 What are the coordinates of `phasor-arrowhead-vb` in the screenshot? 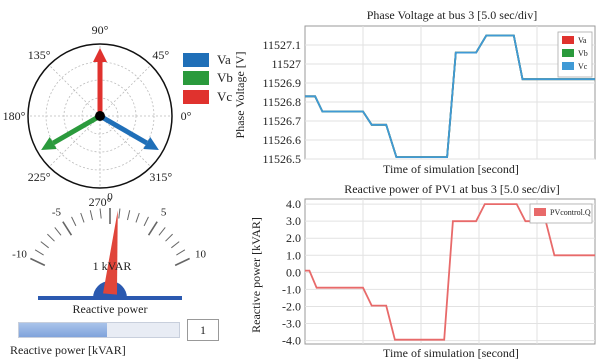 It's located at (49, 143).